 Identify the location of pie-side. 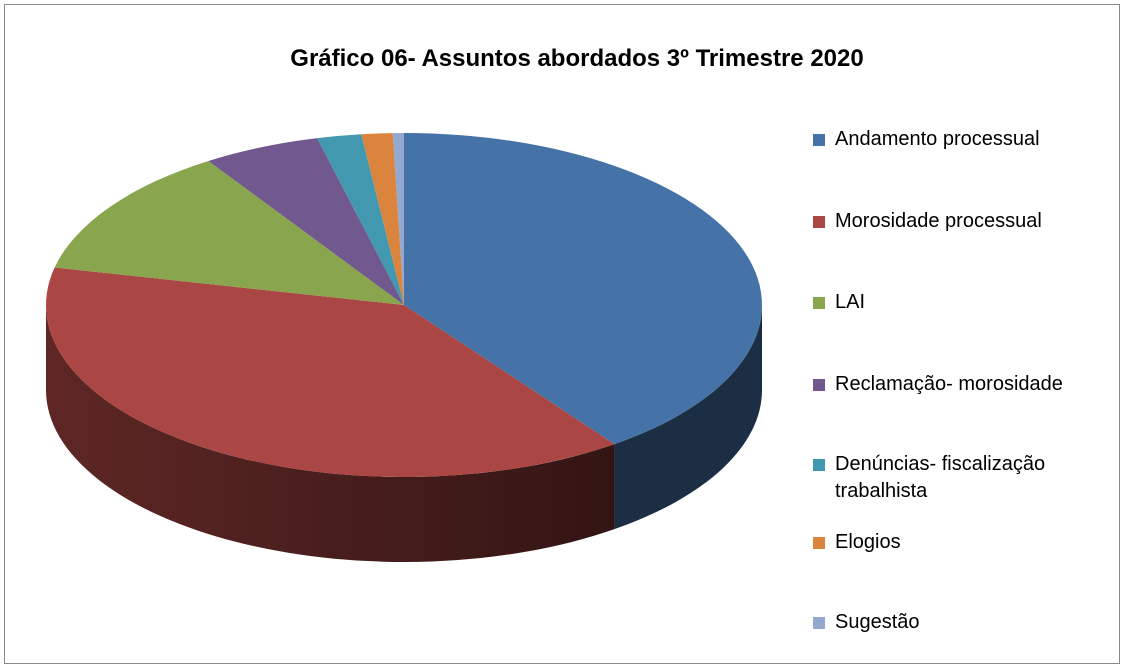
(688, 417).